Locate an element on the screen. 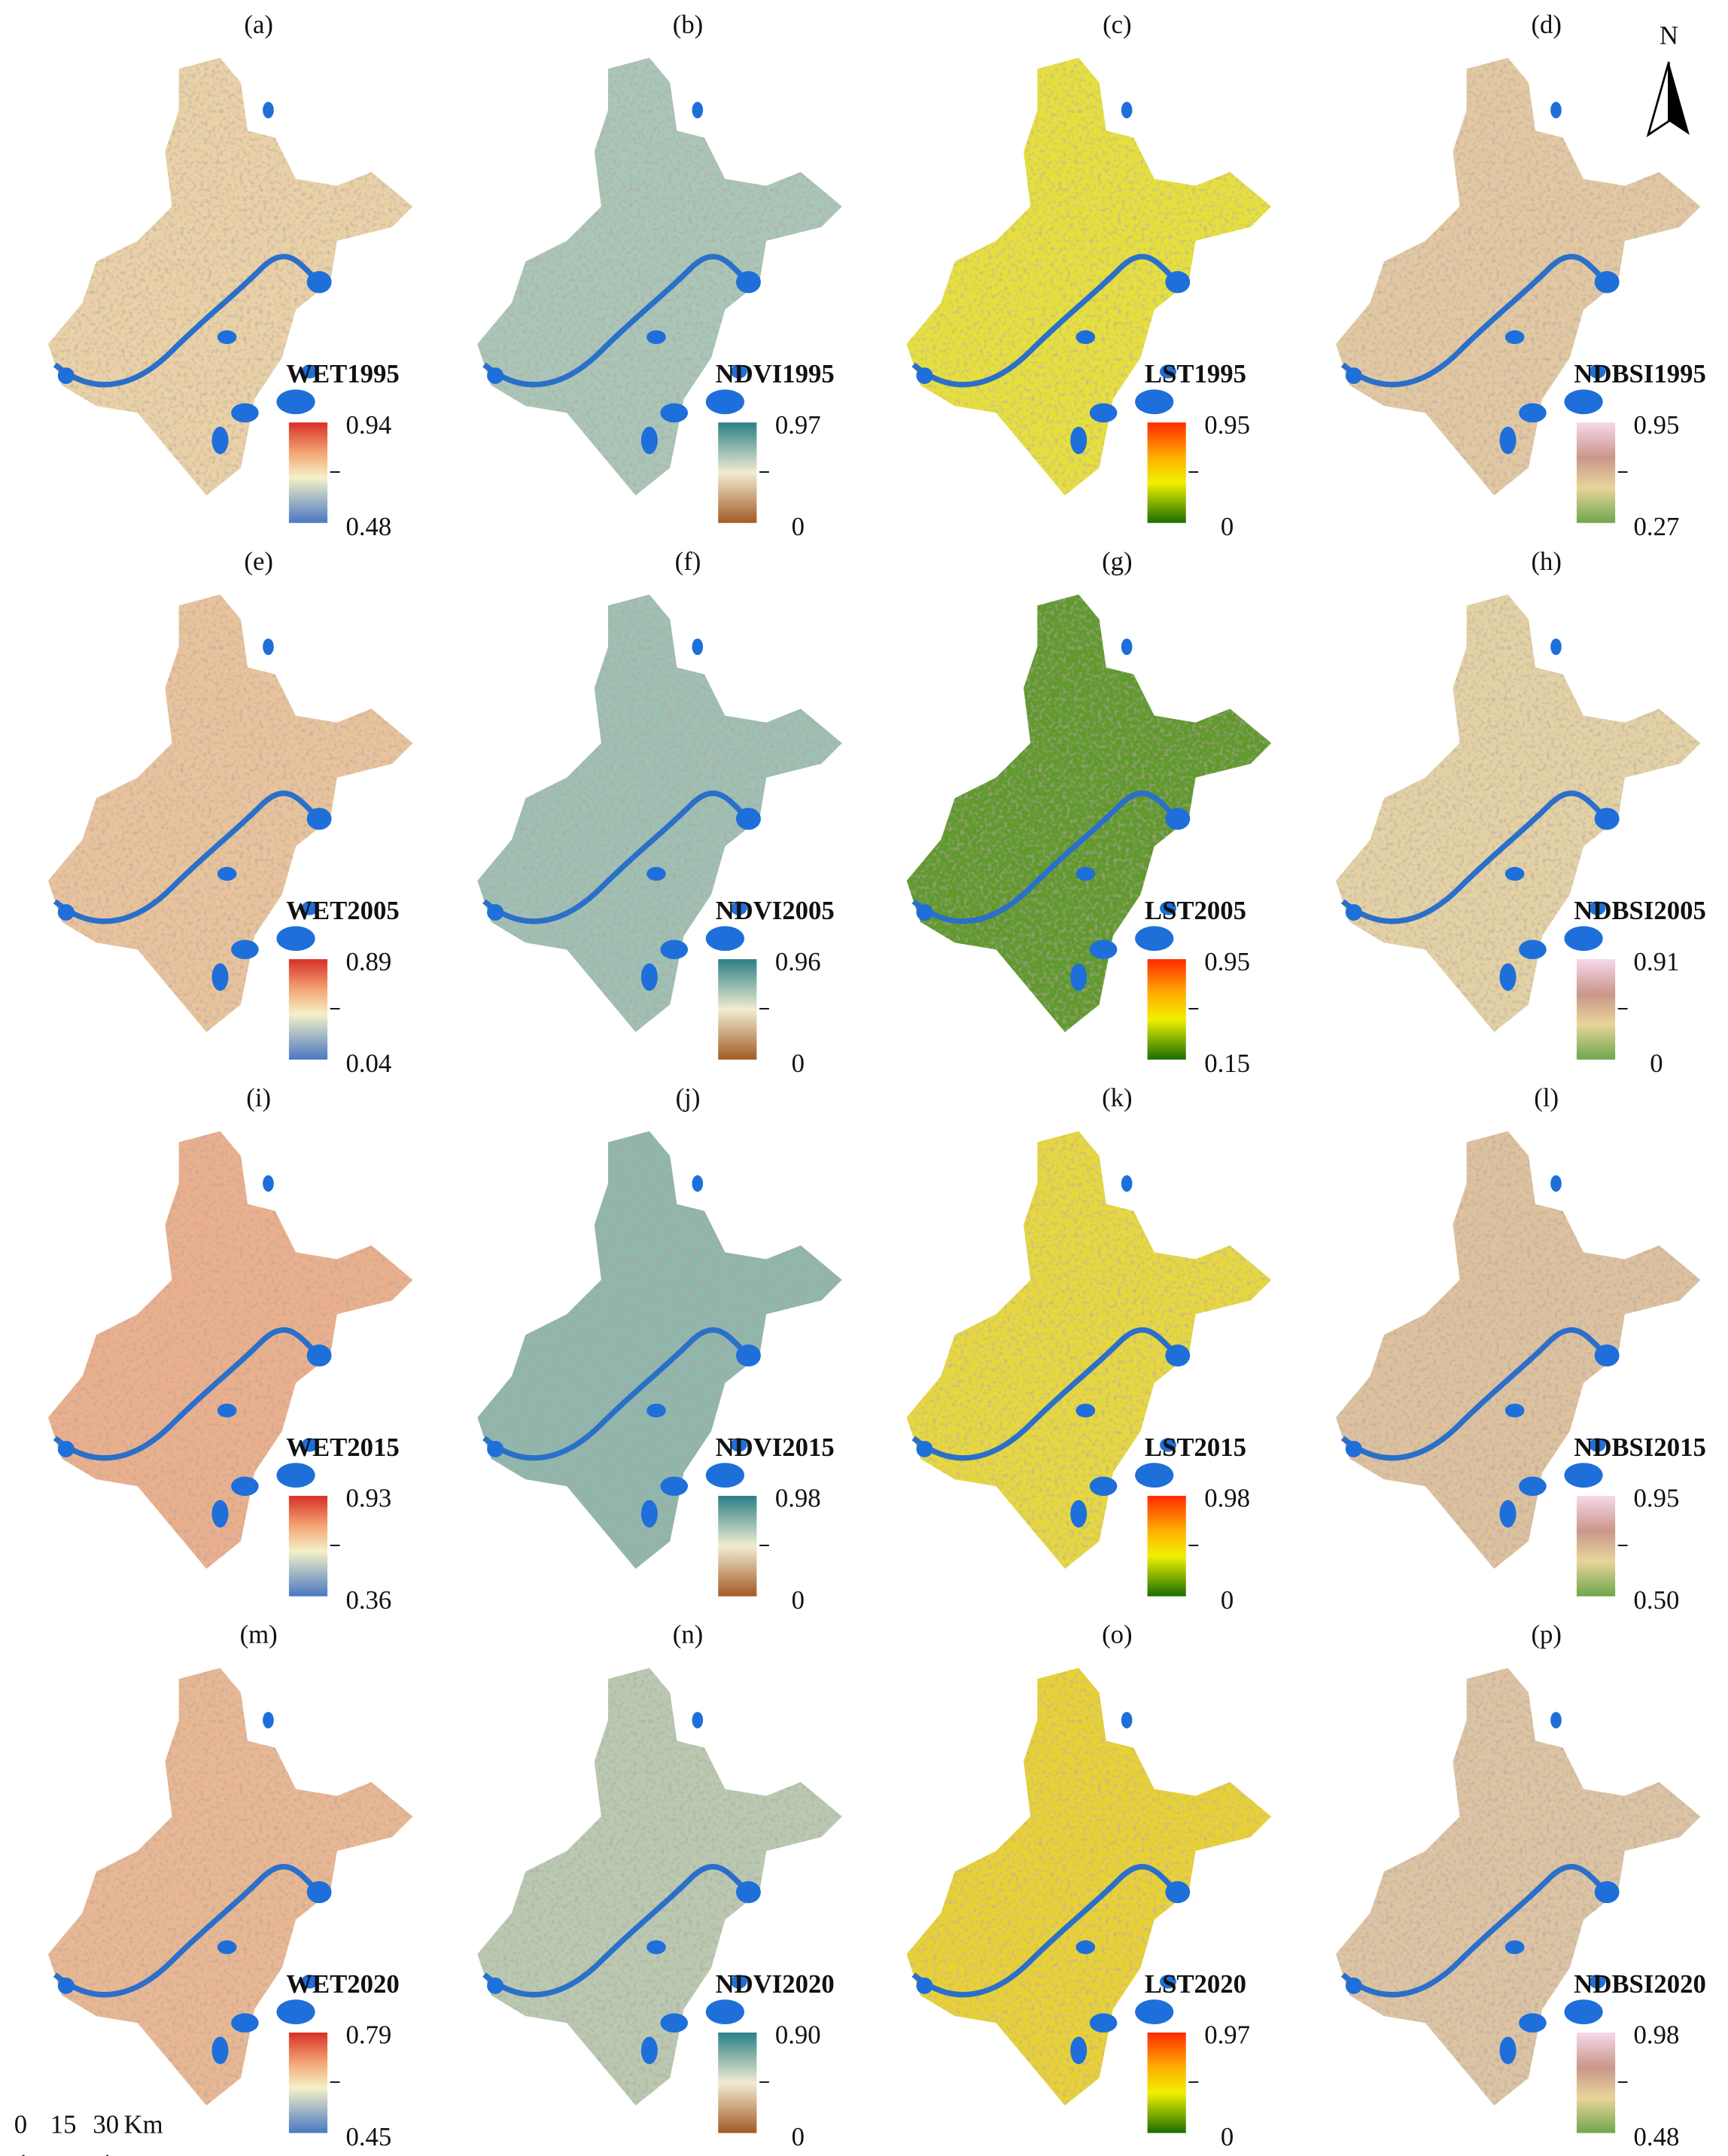 This screenshot has height=2156, width=1728. panel: (a) WET1995 0.94 0.48 is located at coordinates (230, 275).